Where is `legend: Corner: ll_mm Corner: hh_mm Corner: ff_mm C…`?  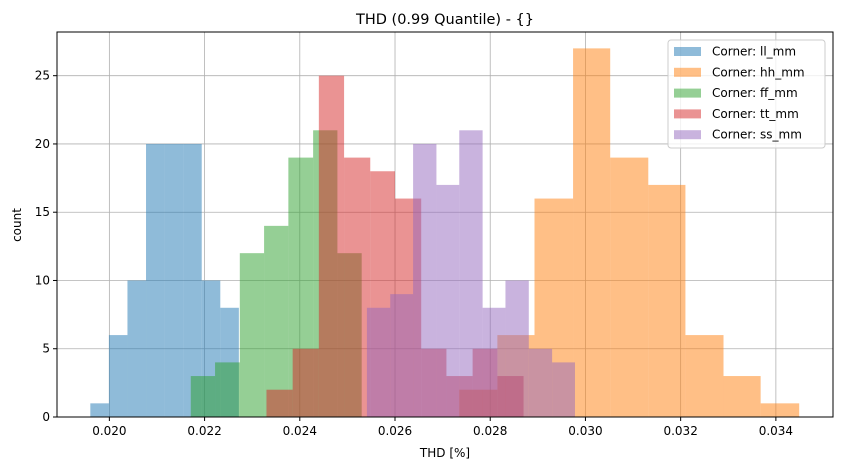 legend: Corner: ll_mm Corner: hh_mm Corner: ff_mm C… is located at coordinates (746, 94).